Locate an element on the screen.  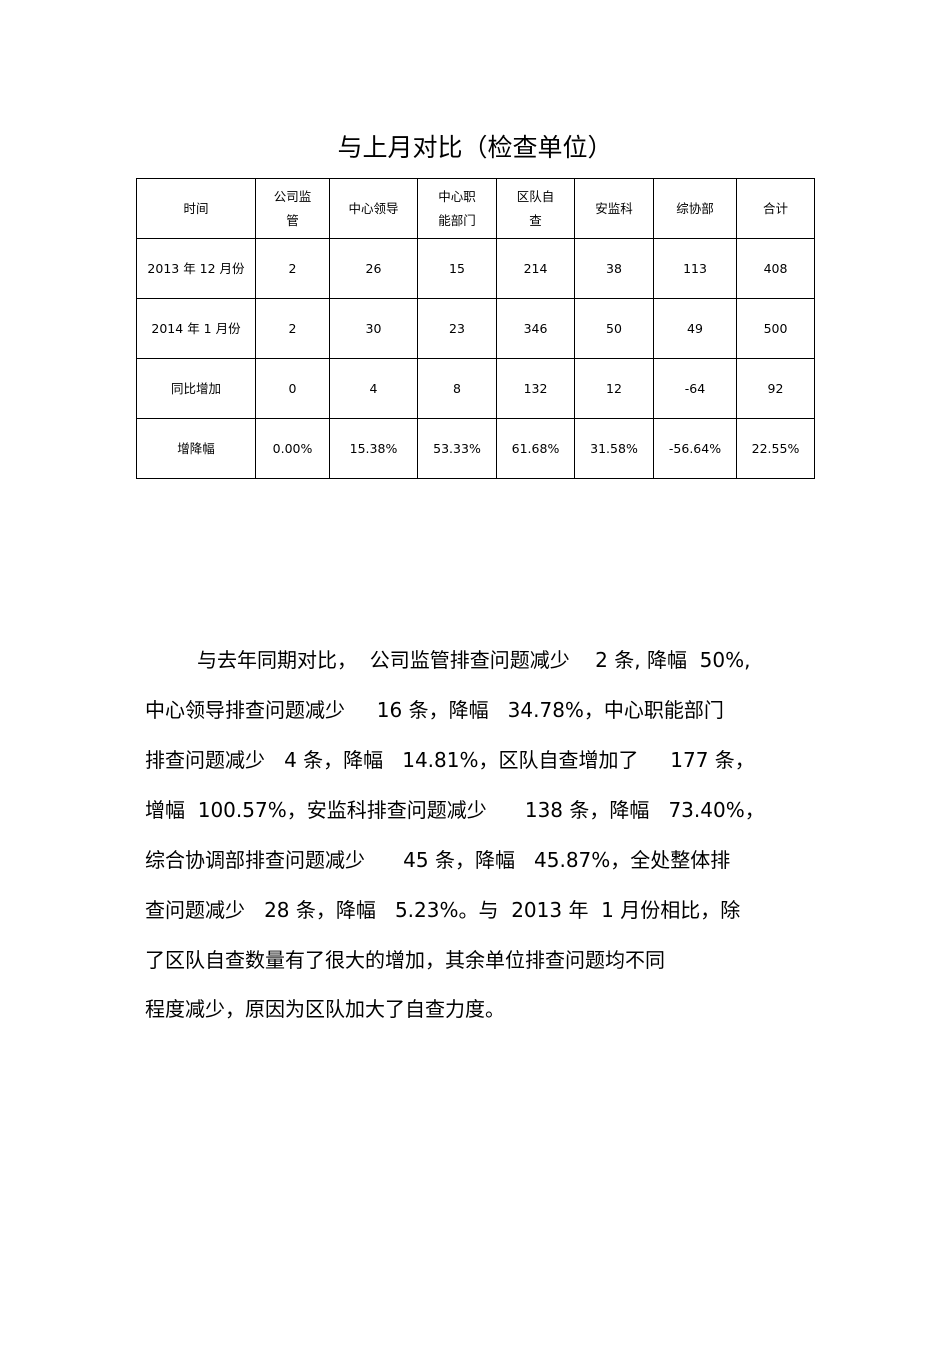
header-cell: 公司监 管 is located at coordinates (292, 208).